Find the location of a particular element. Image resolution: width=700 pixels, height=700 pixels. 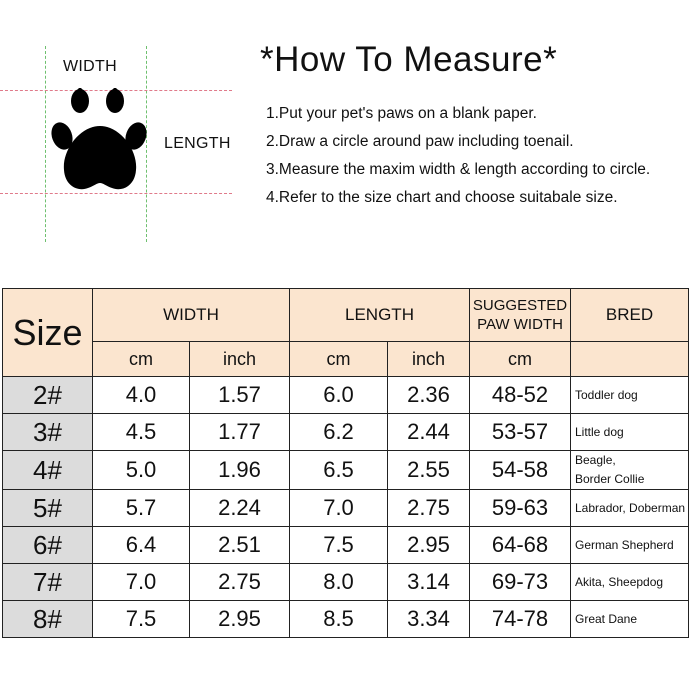

table-row: 8# 7.5 2.95 8.5 3.34 74-78 Great Dane is located at coordinates (345, 619).